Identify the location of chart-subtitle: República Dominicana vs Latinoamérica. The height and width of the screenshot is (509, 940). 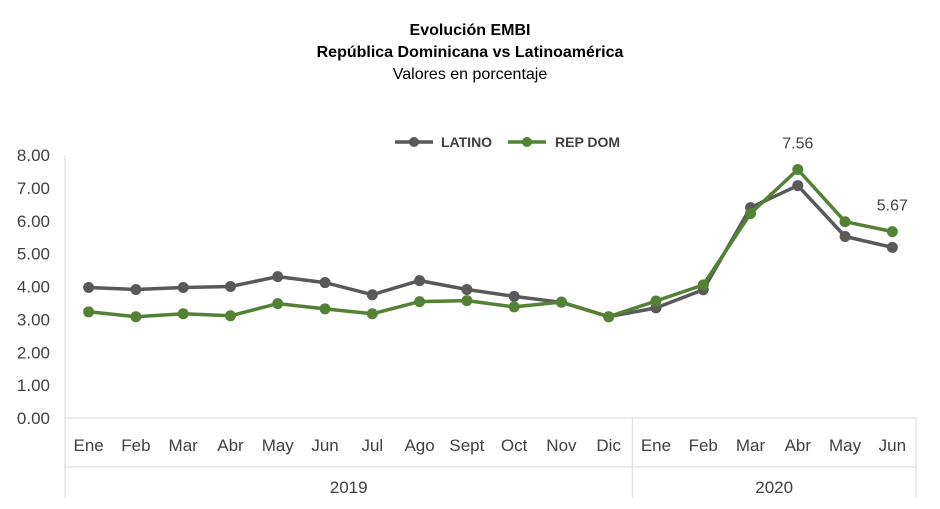
(470, 52).